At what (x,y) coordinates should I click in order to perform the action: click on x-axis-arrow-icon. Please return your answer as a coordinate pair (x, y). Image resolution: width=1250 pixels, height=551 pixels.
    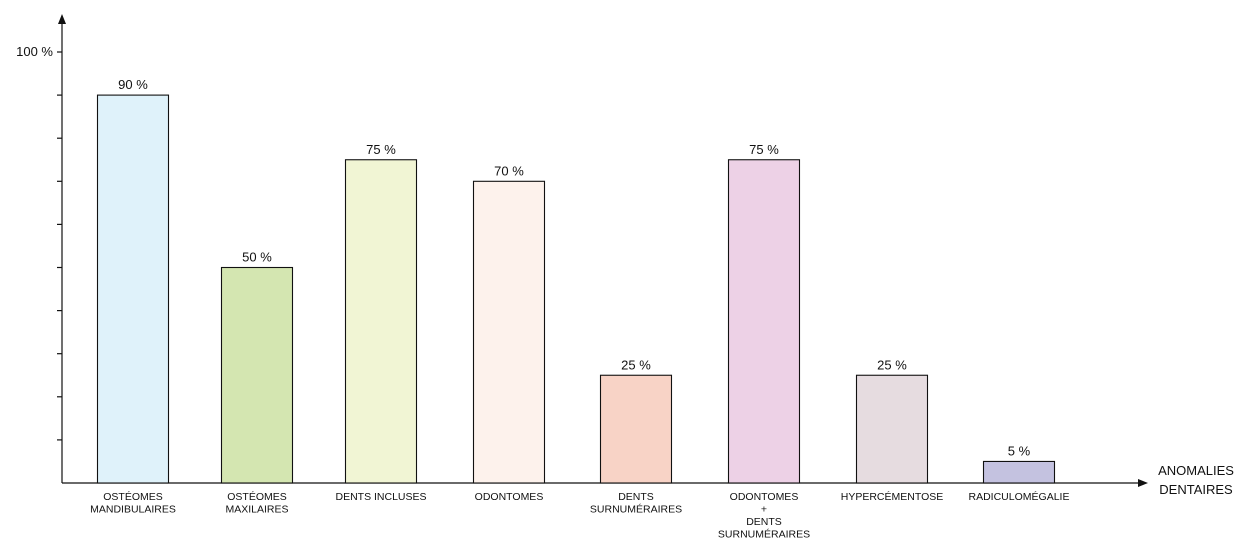
    Looking at the image, I should click on (1143, 483).